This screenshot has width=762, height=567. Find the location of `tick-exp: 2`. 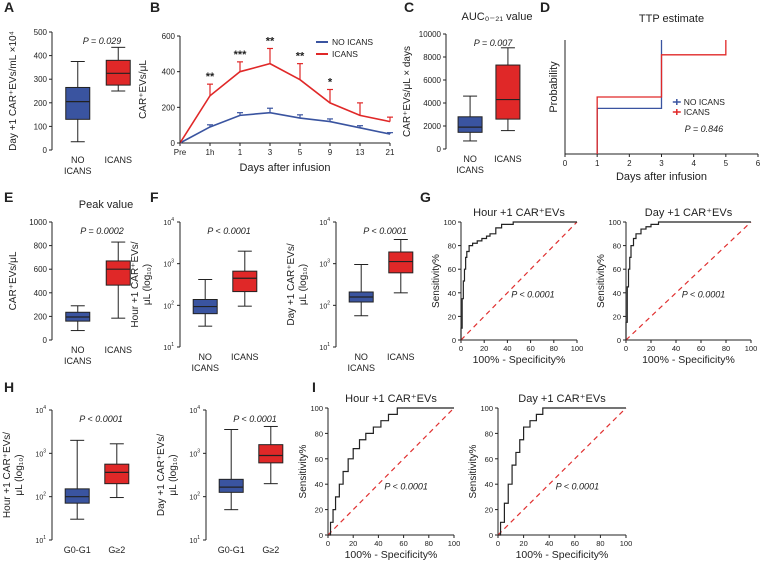

tick-exp: 2 is located at coordinates (172, 303).